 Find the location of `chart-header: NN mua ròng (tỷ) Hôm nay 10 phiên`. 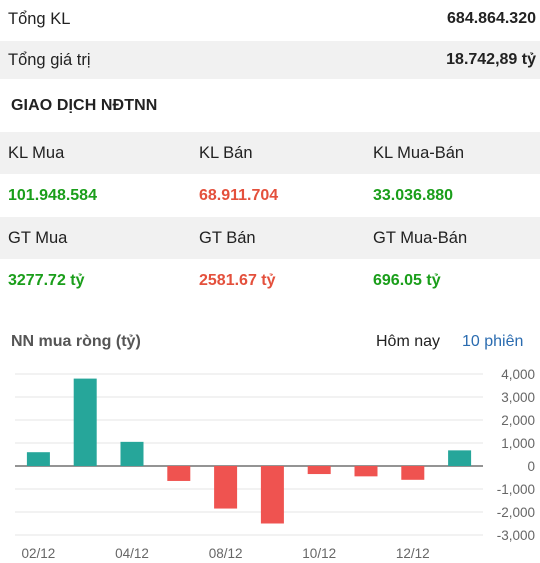

chart-header: NN mua ròng (tỷ) Hôm nay 10 phiên is located at coordinates (270, 342).